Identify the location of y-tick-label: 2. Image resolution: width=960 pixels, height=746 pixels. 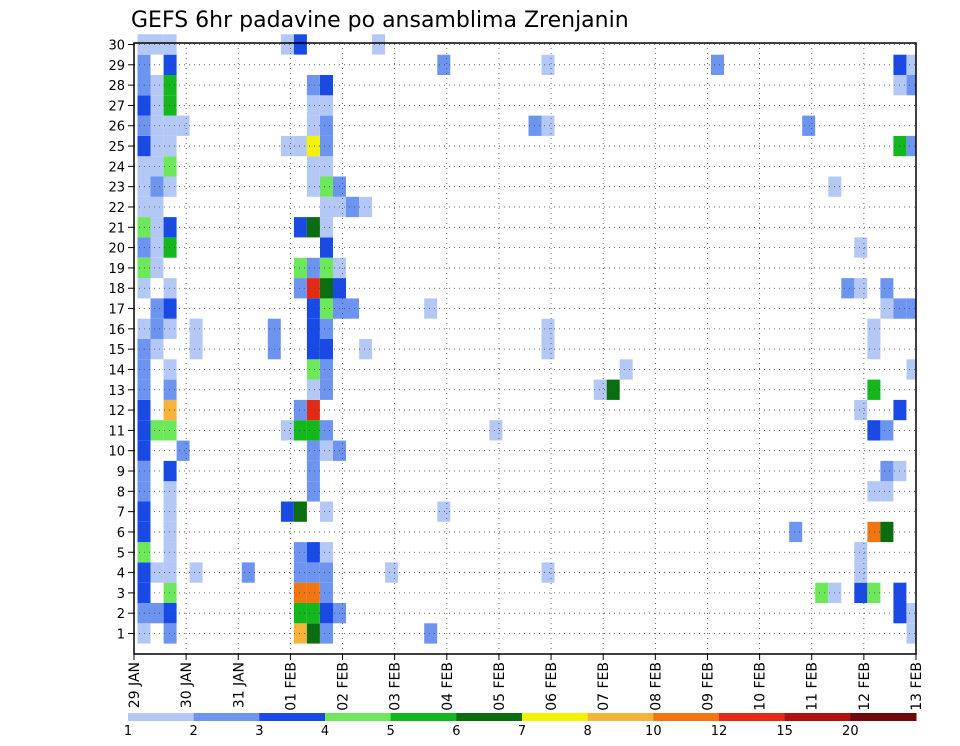
(121, 614).